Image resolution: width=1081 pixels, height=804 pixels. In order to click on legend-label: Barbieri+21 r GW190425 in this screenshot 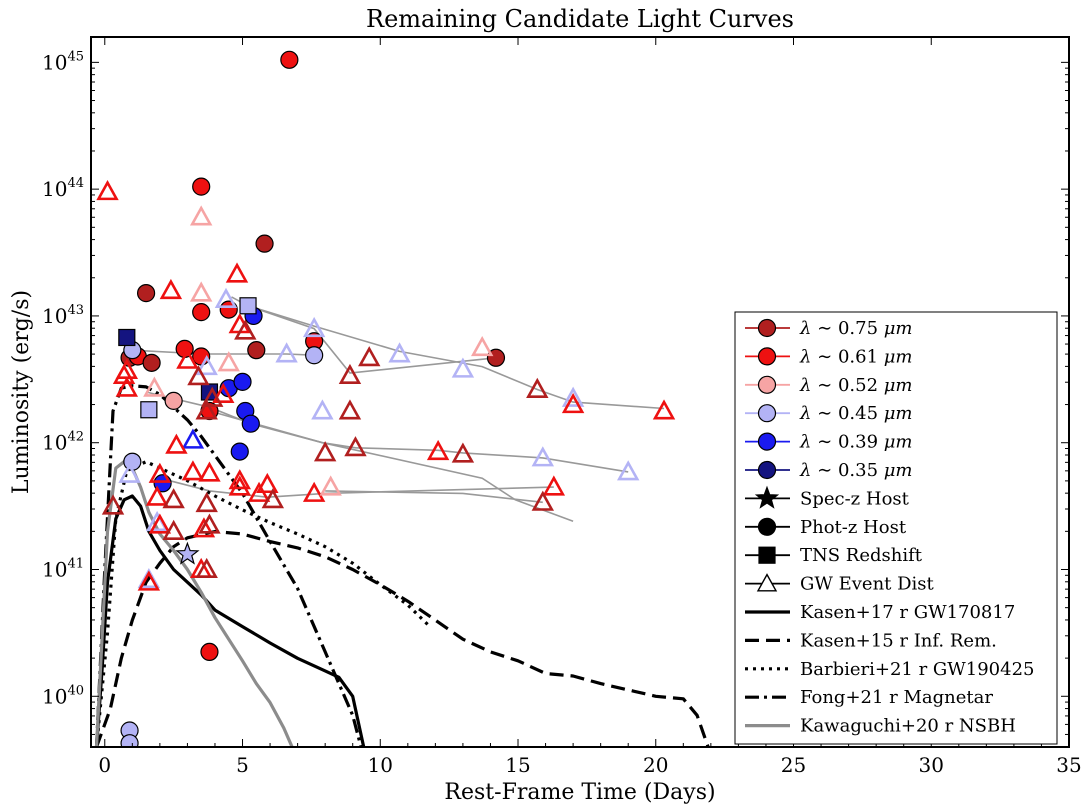, I will do `click(917, 669)`.